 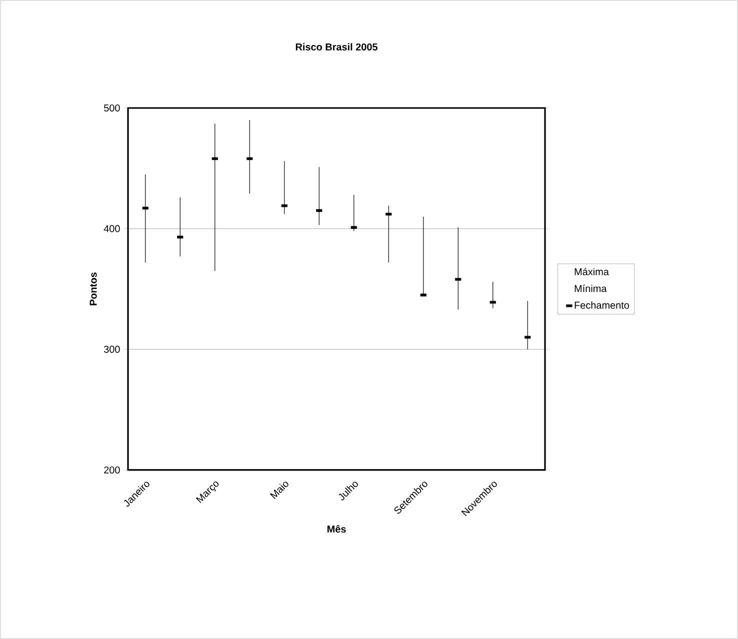 What do you see at coordinates (336, 529) in the screenshot?
I see `x-axis-title: Mês` at bounding box center [336, 529].